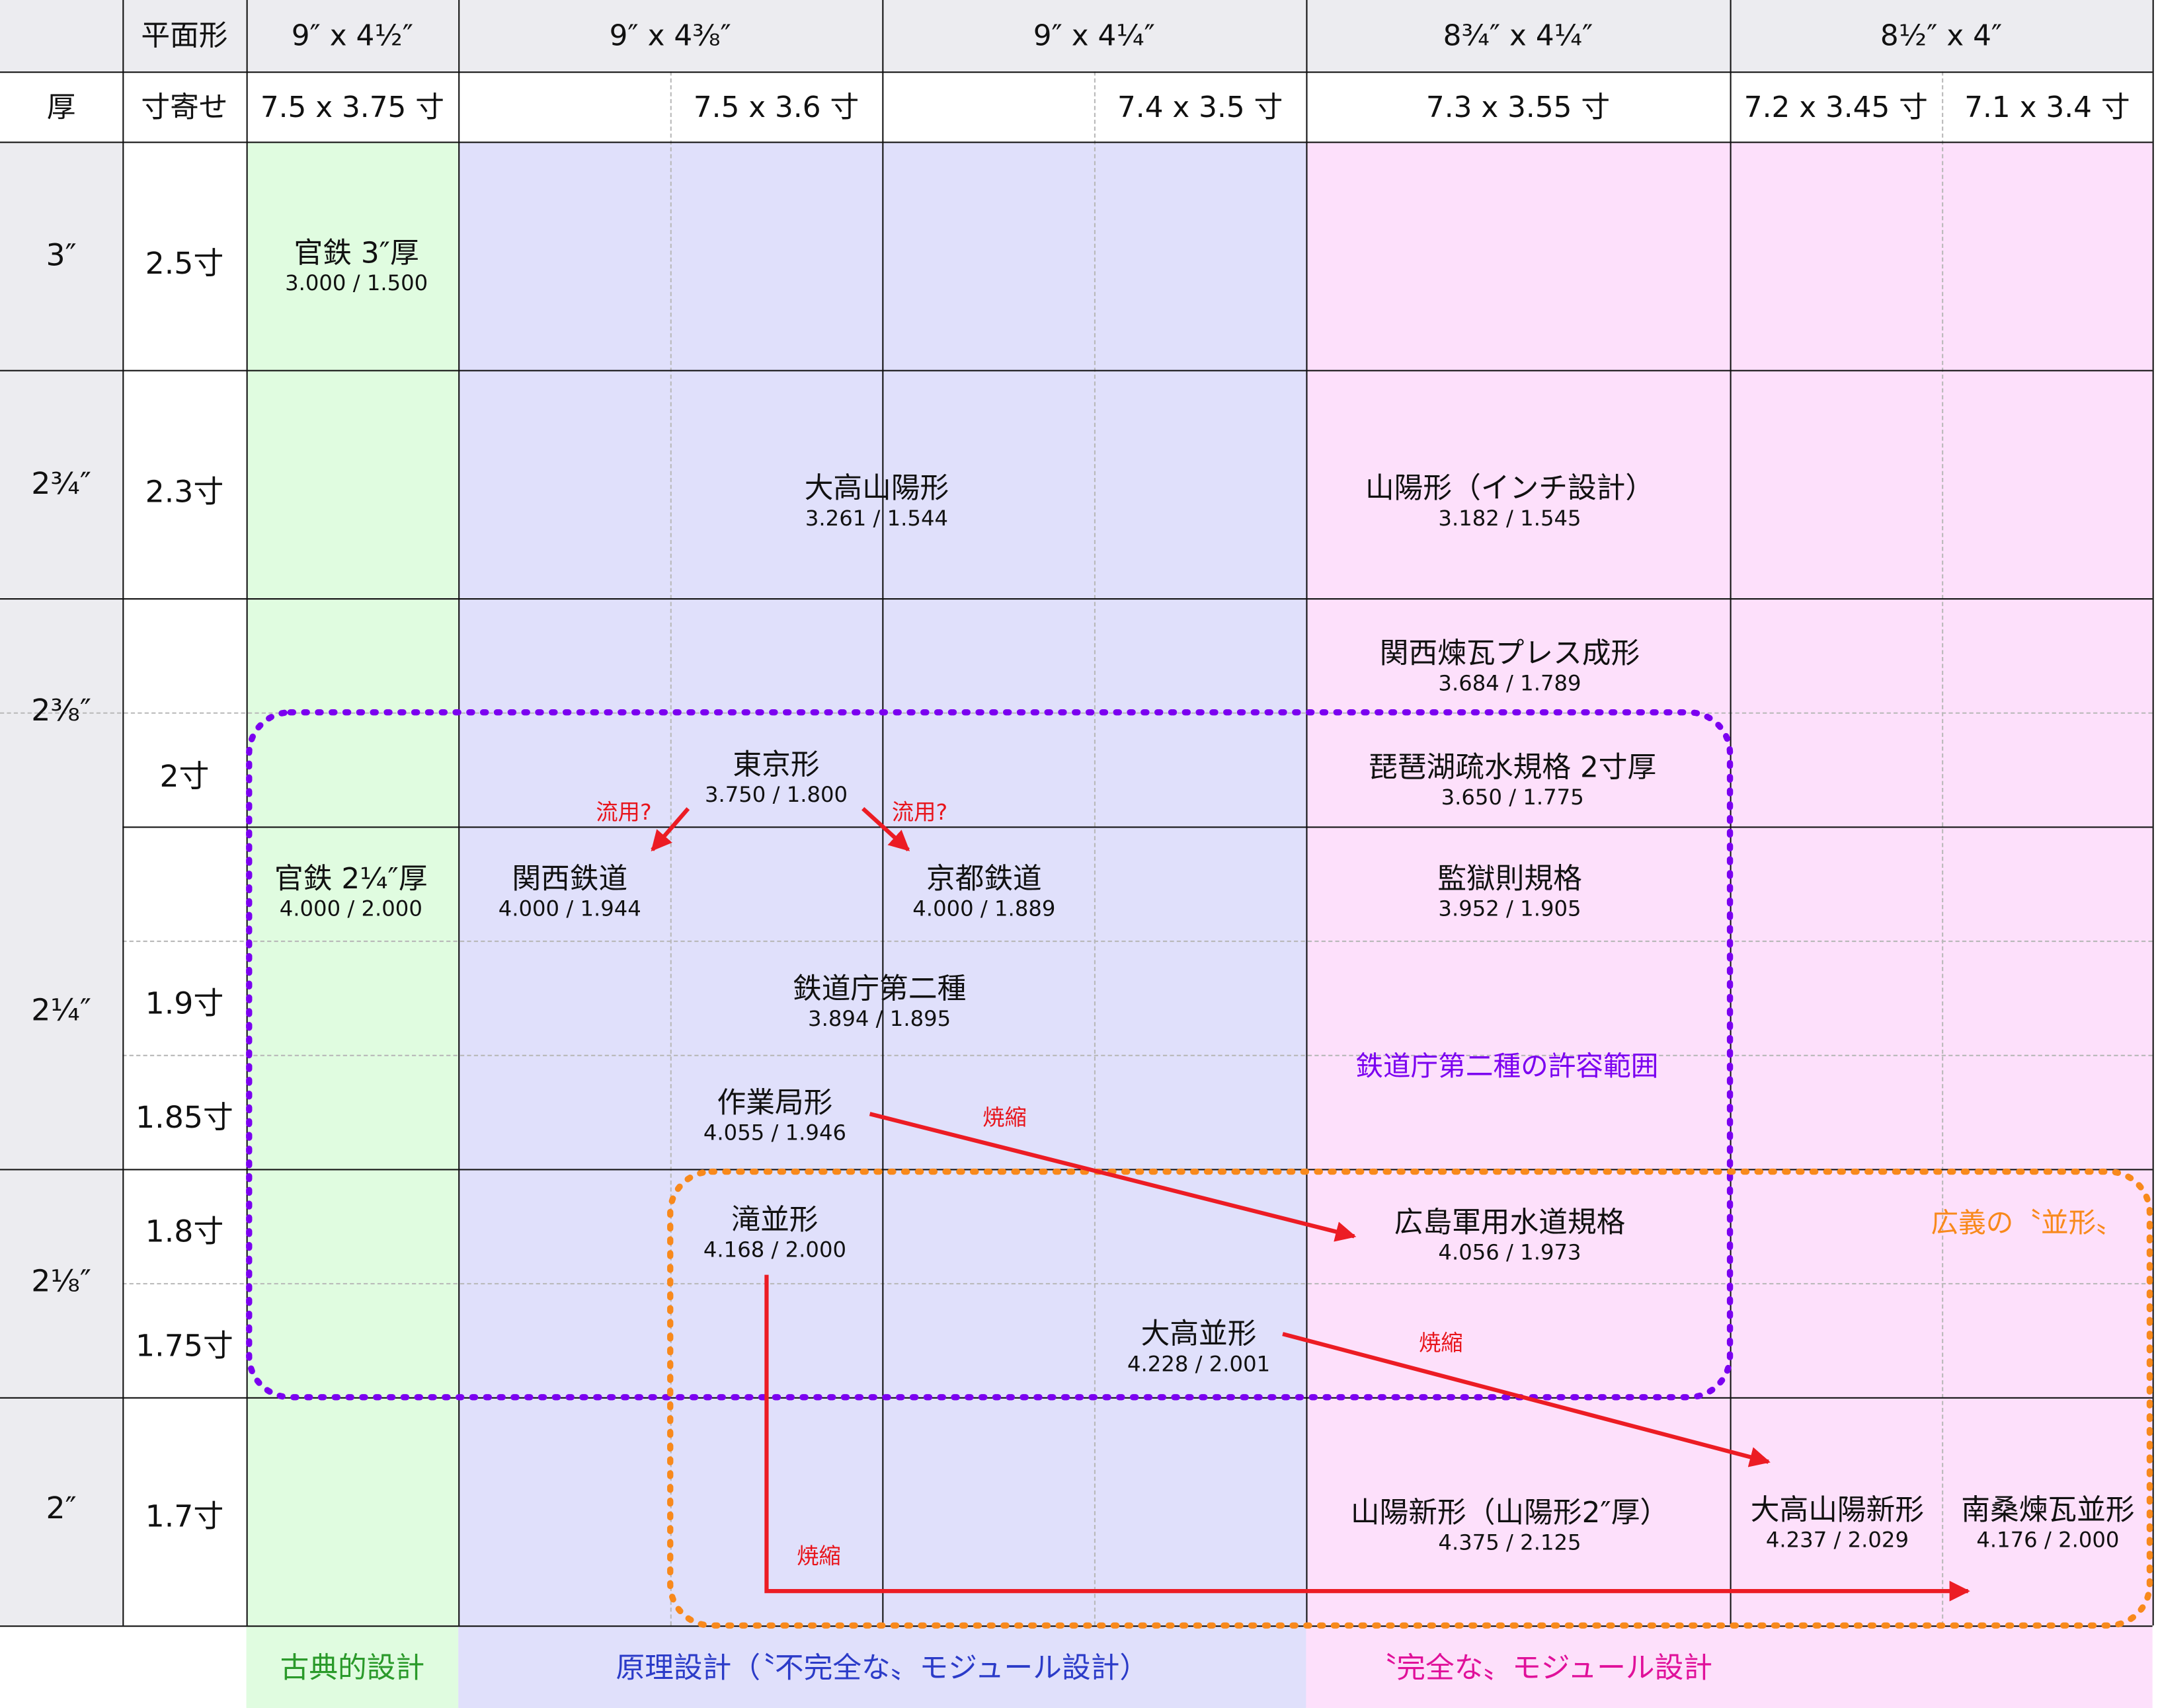 The height and width of the screenshot is (1708, 2158). Describe the element at coordinates (184, 777) in the screenshot. I see `row-sun-label: 2寸` at that location.